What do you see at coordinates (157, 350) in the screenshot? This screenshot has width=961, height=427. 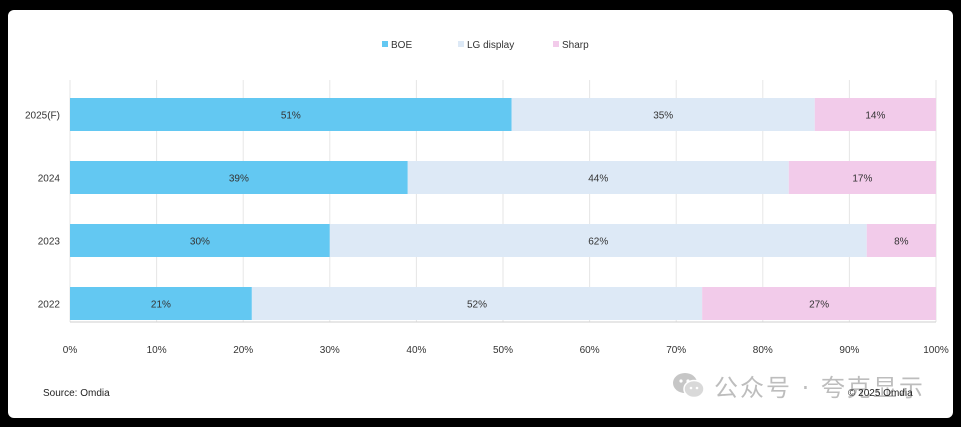 I see `x-tick-label: 10%` at bounding box center [157, 350].